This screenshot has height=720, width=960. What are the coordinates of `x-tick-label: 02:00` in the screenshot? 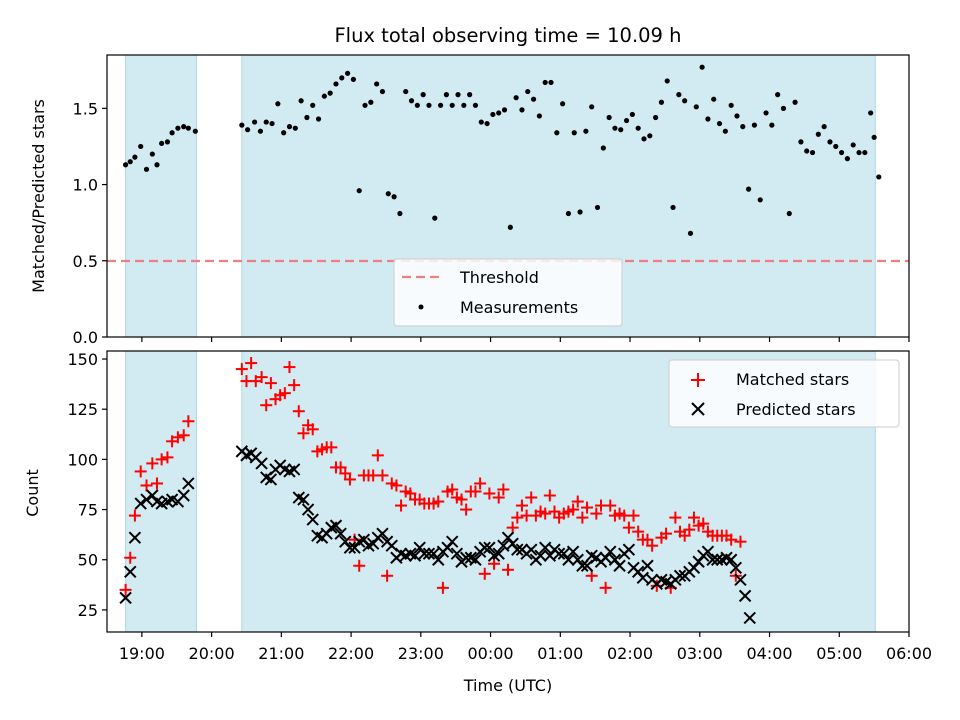 It's located at (630, 653).